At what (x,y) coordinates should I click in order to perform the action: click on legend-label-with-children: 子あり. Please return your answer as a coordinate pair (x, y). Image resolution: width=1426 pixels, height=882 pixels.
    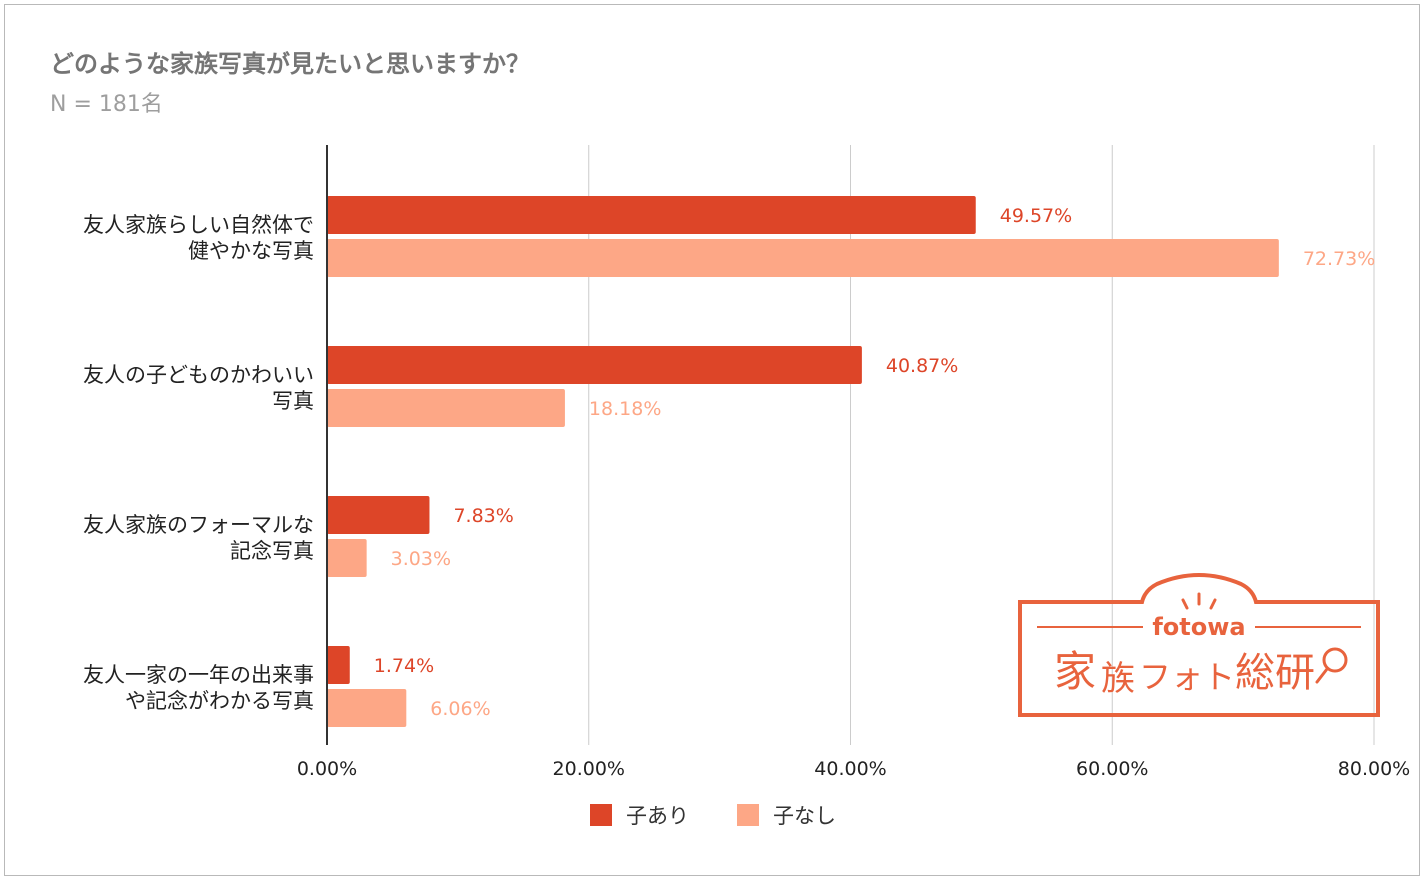
    Looking at the image, I should click on (657, 816).